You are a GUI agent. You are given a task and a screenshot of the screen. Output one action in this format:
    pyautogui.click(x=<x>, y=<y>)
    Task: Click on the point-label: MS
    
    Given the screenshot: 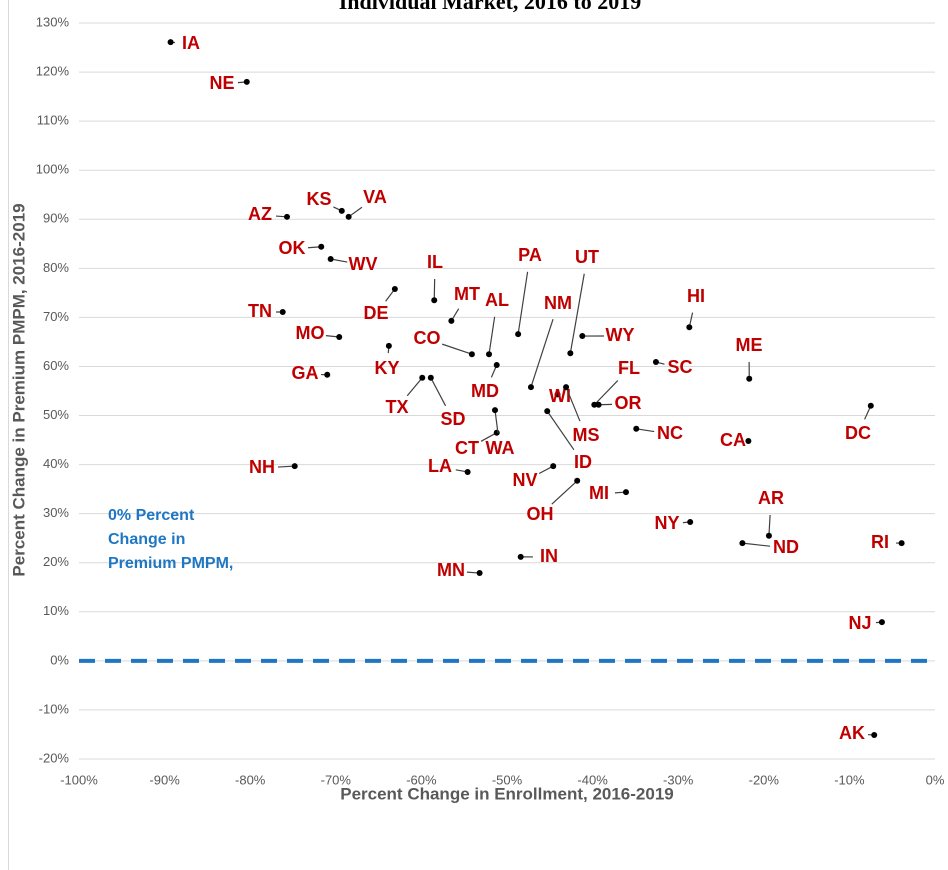 What is the action you would take?
    pyautogui.click(x=586, y=435)
    